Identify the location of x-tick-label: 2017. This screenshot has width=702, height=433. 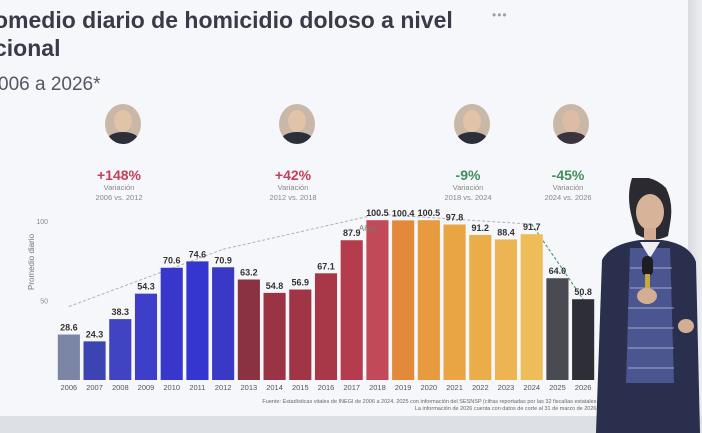
(351, 387).